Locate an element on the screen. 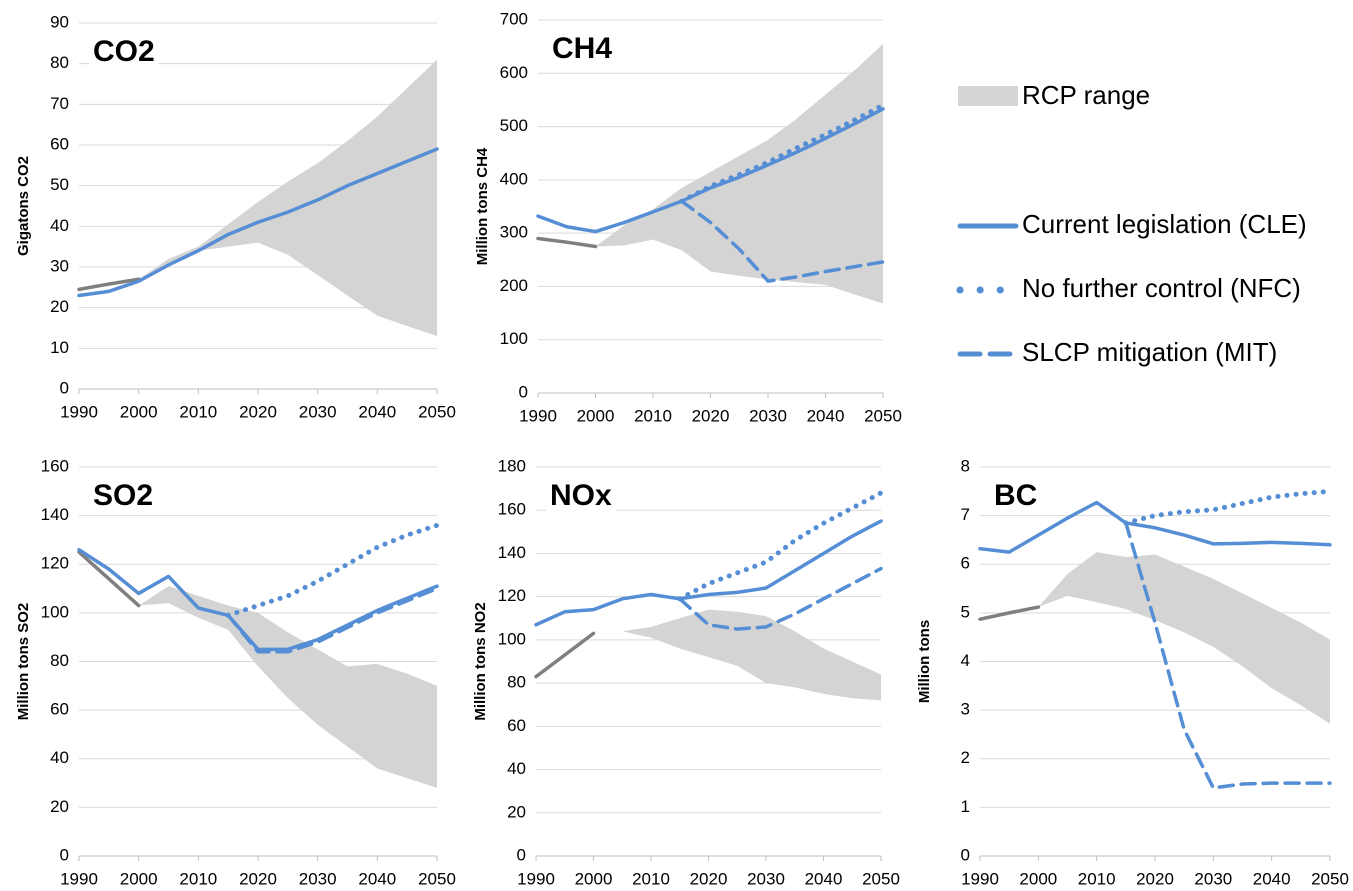 Image resolution: width=1353 pixels, height=891 pixels. legend-label: Current legislation (CLE) is located at coordinates (1164, 224).